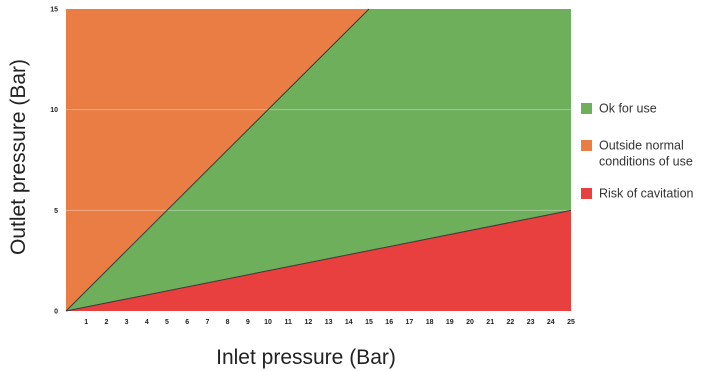 The image size is (721, 371). I want to click on y-tick-label: 0, so click(56, 312).